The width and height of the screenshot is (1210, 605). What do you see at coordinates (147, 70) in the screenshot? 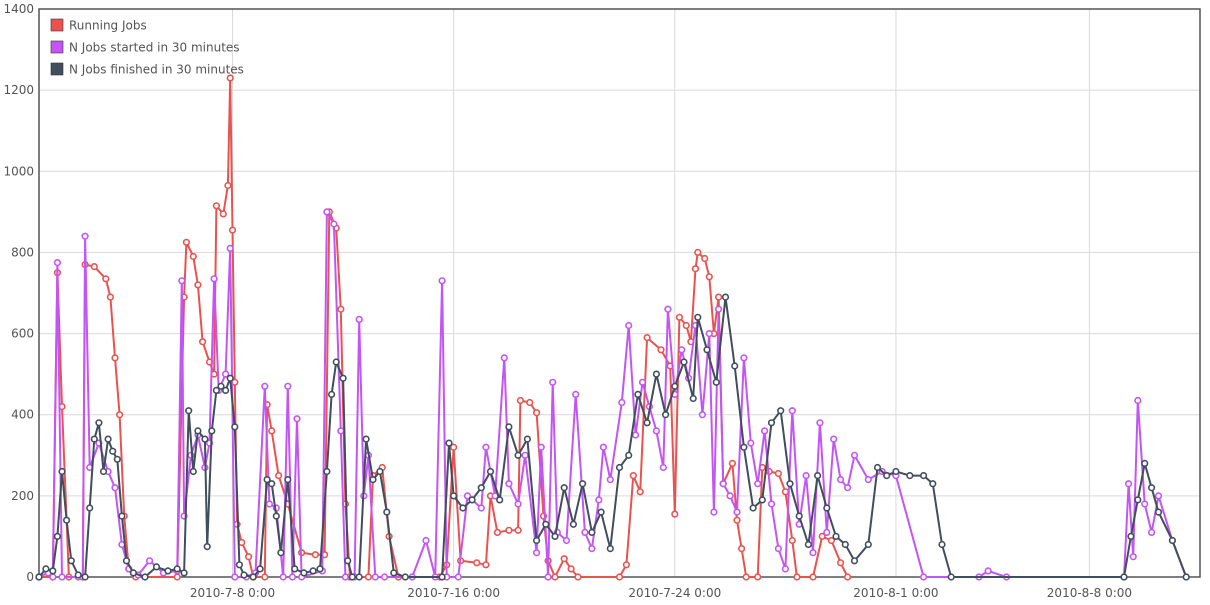
I see `legend-item: N Jobs finished in 30 minutes` at bounding box center [147, 70].